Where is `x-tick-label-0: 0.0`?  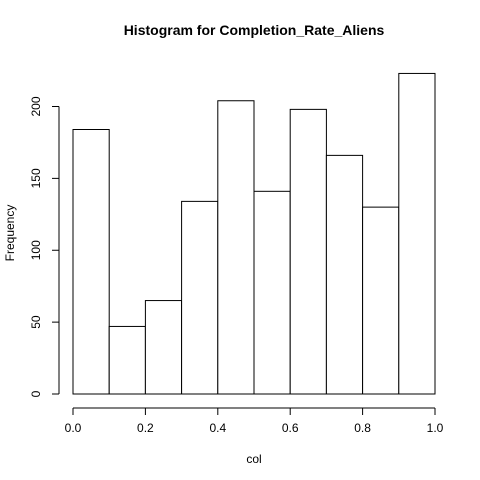
x-tick-label-0: 0.0 is located at coordinates (73, 428).